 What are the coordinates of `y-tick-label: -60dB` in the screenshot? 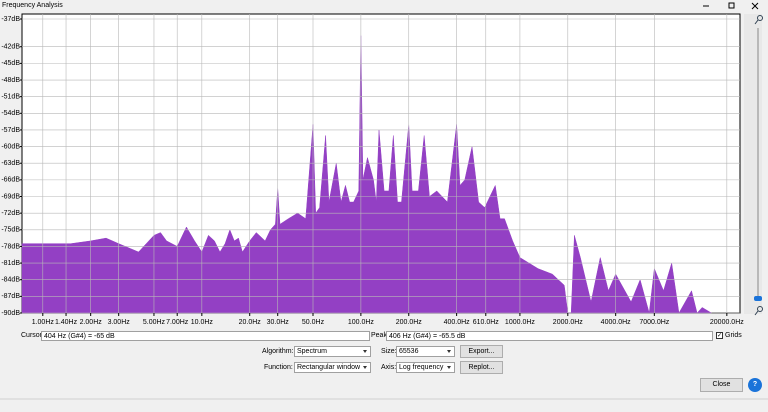 It's located at (10, 146).